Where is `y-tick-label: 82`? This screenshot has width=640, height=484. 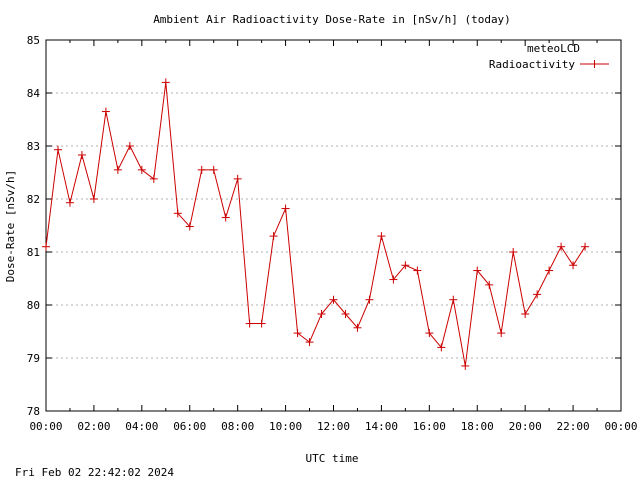
y-tick-label: 82 is located at coordinates (33, 199).